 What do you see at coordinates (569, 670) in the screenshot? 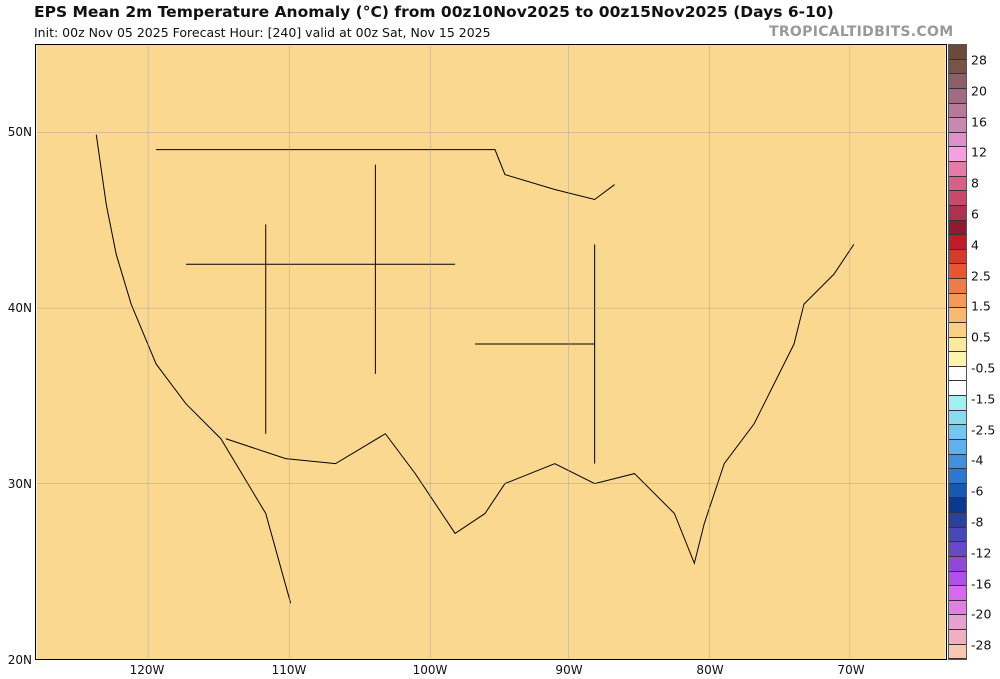
I see `lon-label: 90W` at bounding box center [569, 670].